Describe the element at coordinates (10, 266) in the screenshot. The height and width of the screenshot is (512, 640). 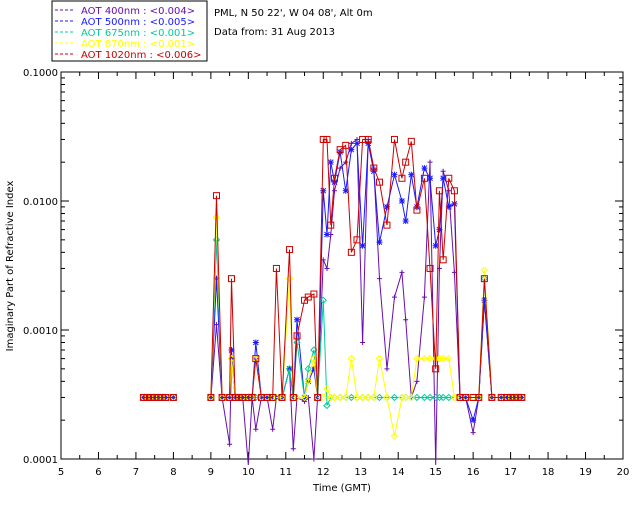
I see `y-axis-label: Imaginary Part of Refractive Index` at that location.